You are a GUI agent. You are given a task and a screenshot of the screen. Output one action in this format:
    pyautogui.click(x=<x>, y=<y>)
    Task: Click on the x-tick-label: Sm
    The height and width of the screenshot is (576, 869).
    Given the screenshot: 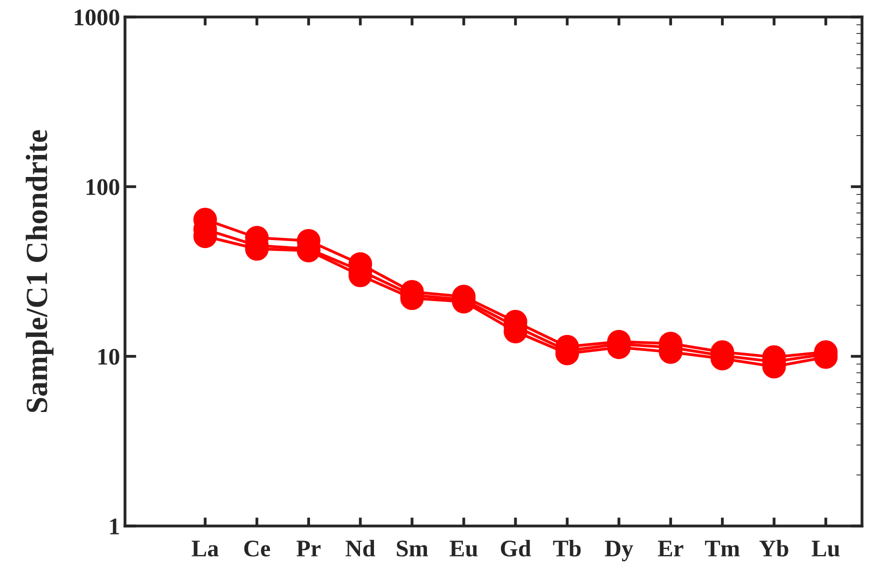 What is the action you would take?
    pyautogui.click(x=412, y=548)
    